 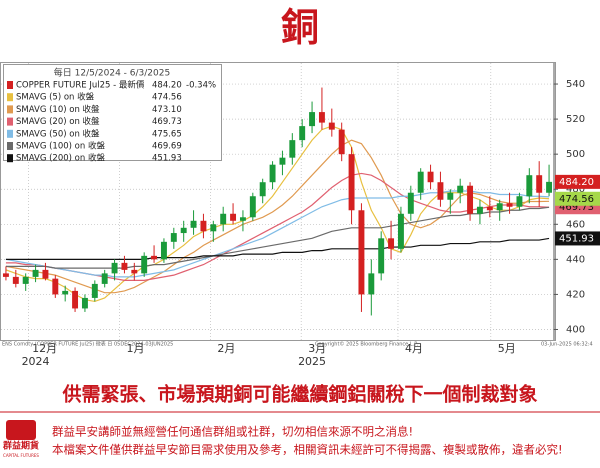 What do you see at coordinates (167, 134) in the screenshot?
I see `legend-value: 475.65` at bounding box center [167, 134].